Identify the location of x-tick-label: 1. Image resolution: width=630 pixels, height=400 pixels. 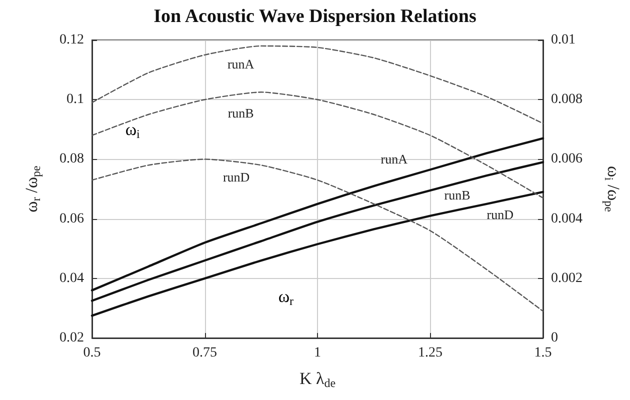
(317, 353).